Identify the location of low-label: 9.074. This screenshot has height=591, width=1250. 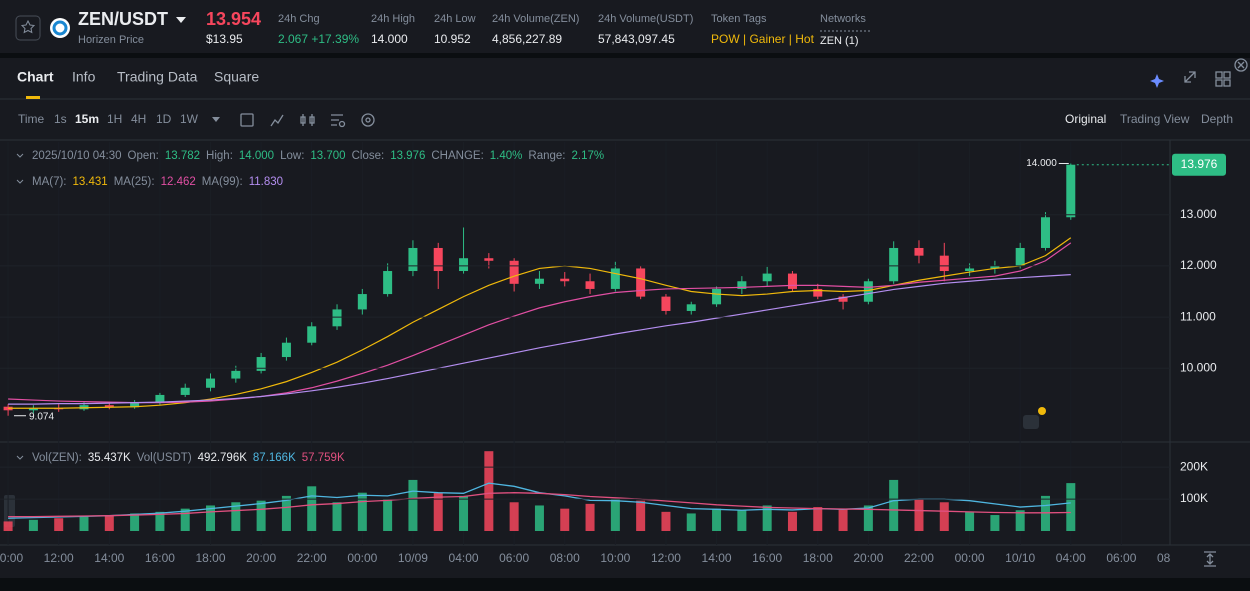
(41, 416).